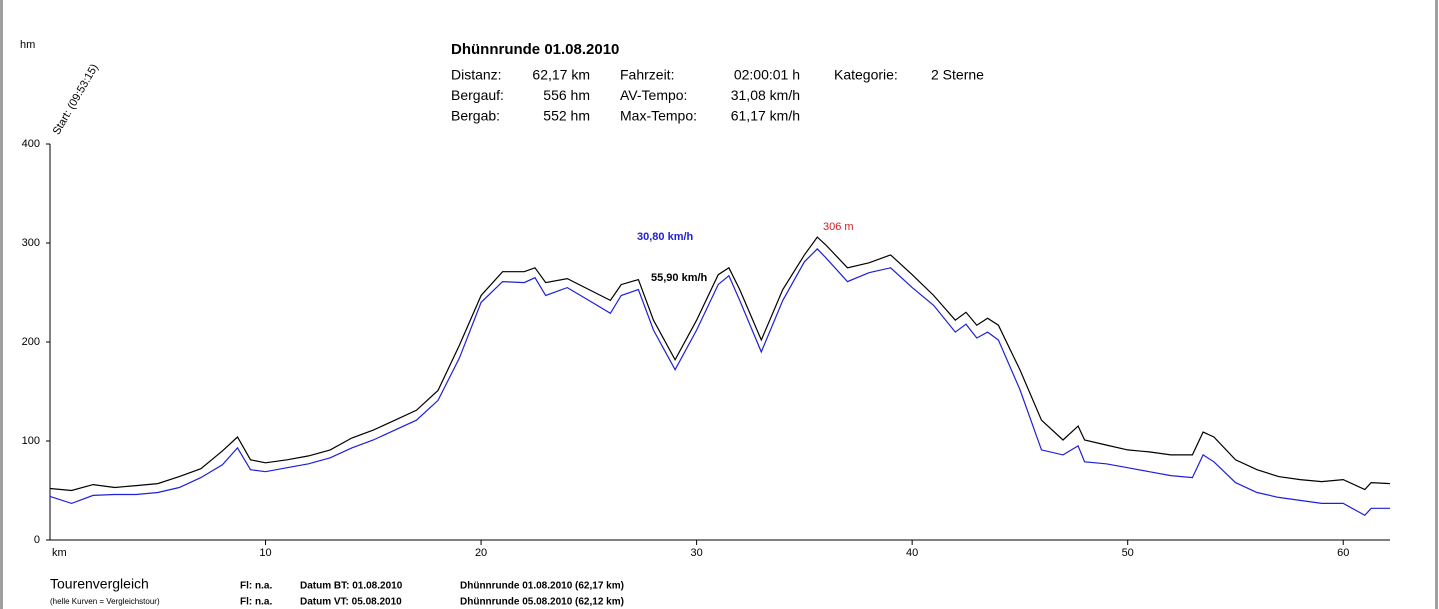 This screenshot has height=609, width=1439. Describe the element at coordinates (767, 75) in the screenshot. I see `stat-text: 02:00:01 h` at that location.